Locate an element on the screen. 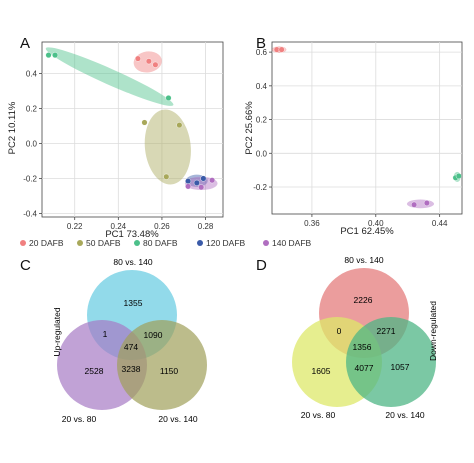  points-b is located at coordinates (367, 127).